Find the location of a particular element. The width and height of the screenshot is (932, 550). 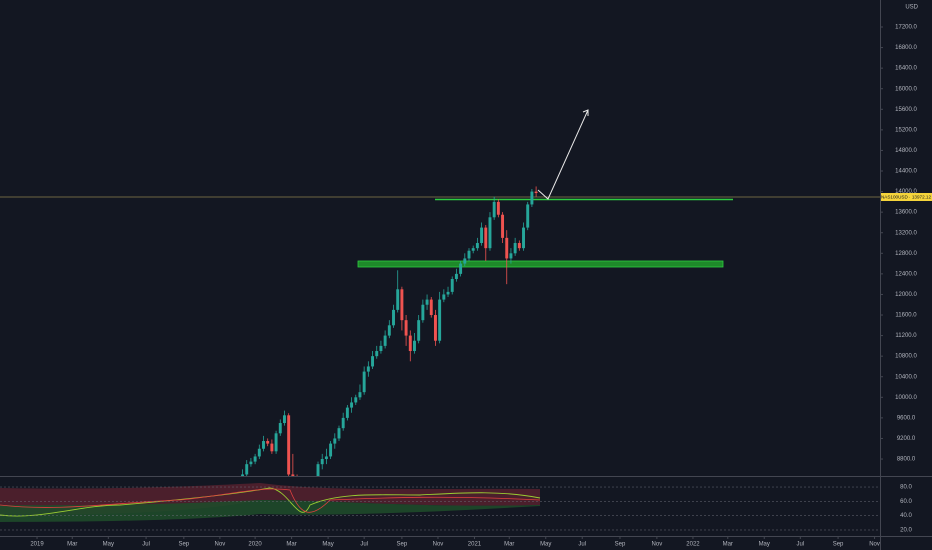

y-tick-label: 16400.0 is located at coordinates (906, 69).